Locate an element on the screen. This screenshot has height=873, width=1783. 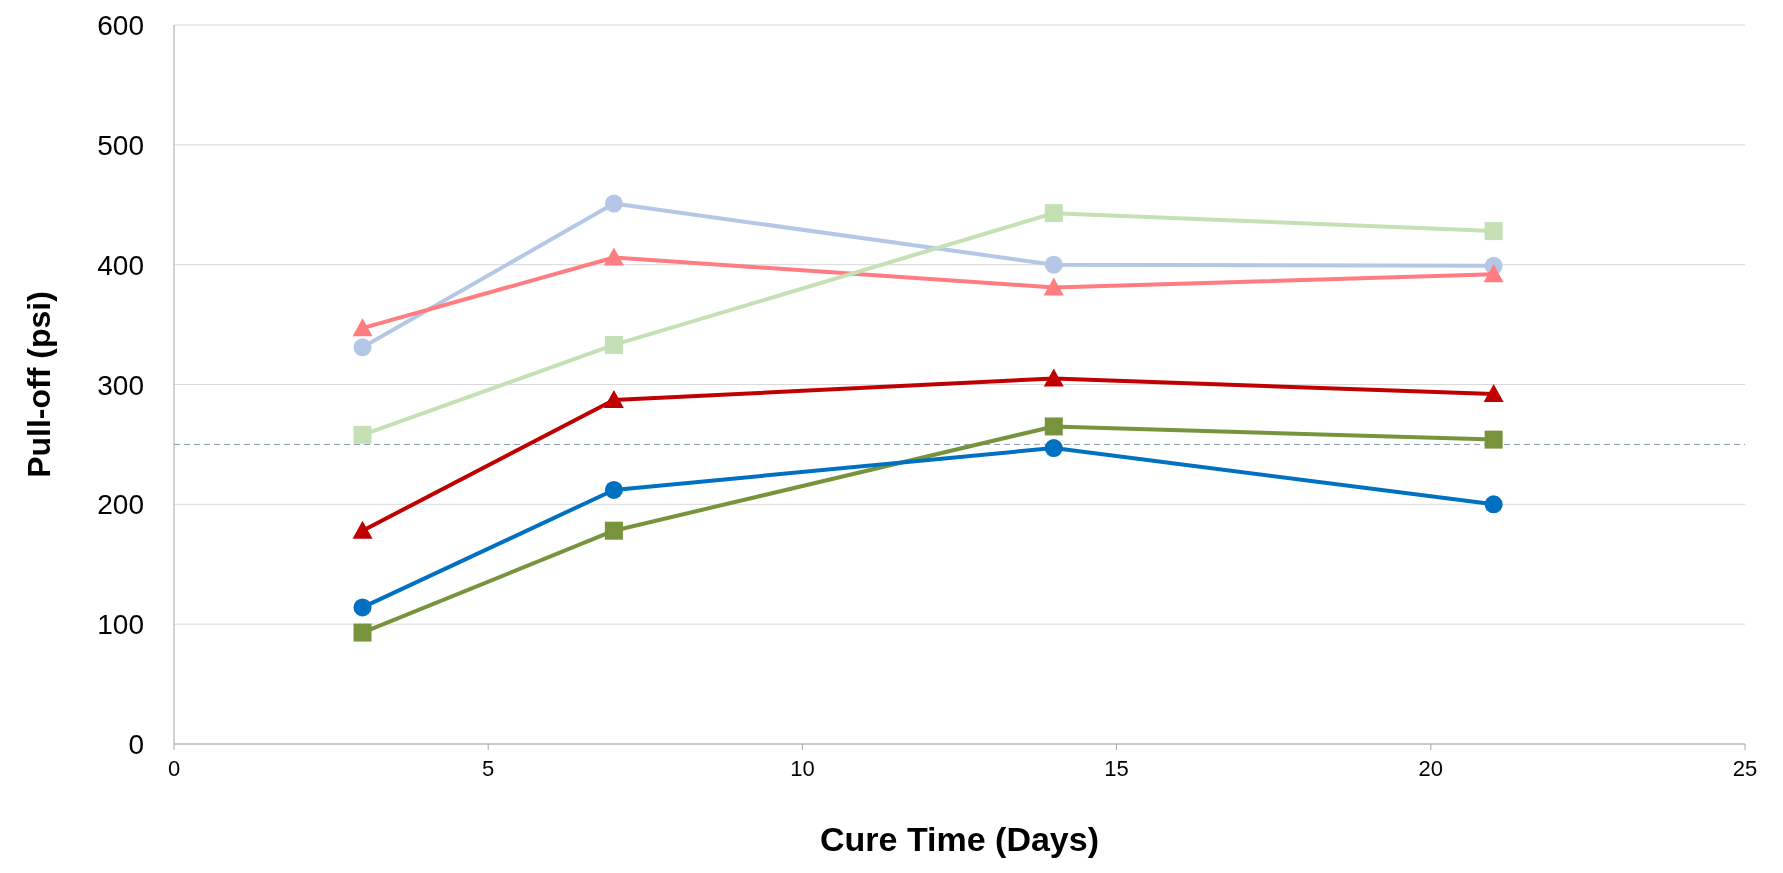
y-tick-label: 600 is located at coordinates (120, 25).